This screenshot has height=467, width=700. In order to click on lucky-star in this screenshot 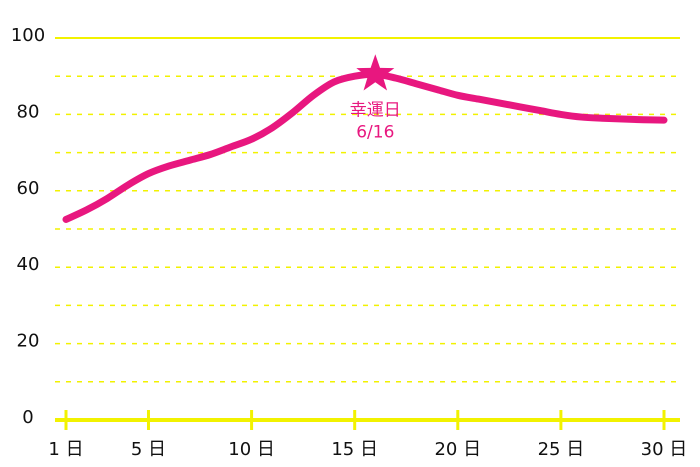, I will do `click(375, 72)`.